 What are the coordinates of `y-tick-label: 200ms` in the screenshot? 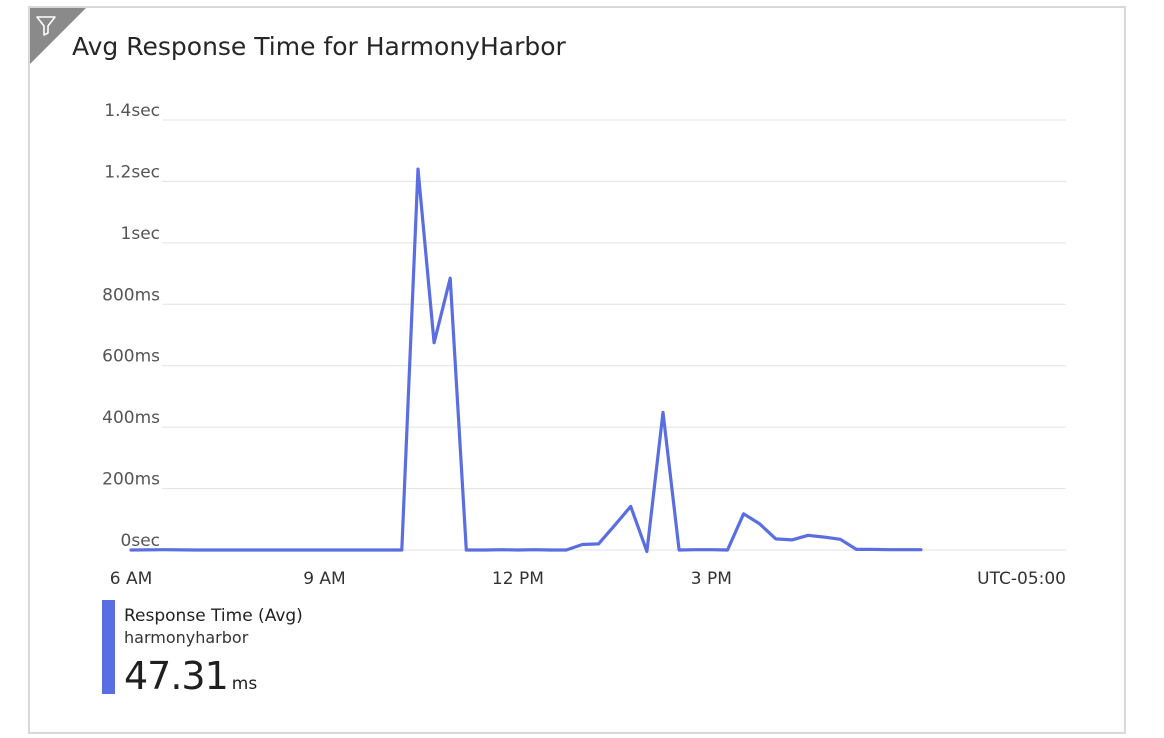 It's located at (131, 480).